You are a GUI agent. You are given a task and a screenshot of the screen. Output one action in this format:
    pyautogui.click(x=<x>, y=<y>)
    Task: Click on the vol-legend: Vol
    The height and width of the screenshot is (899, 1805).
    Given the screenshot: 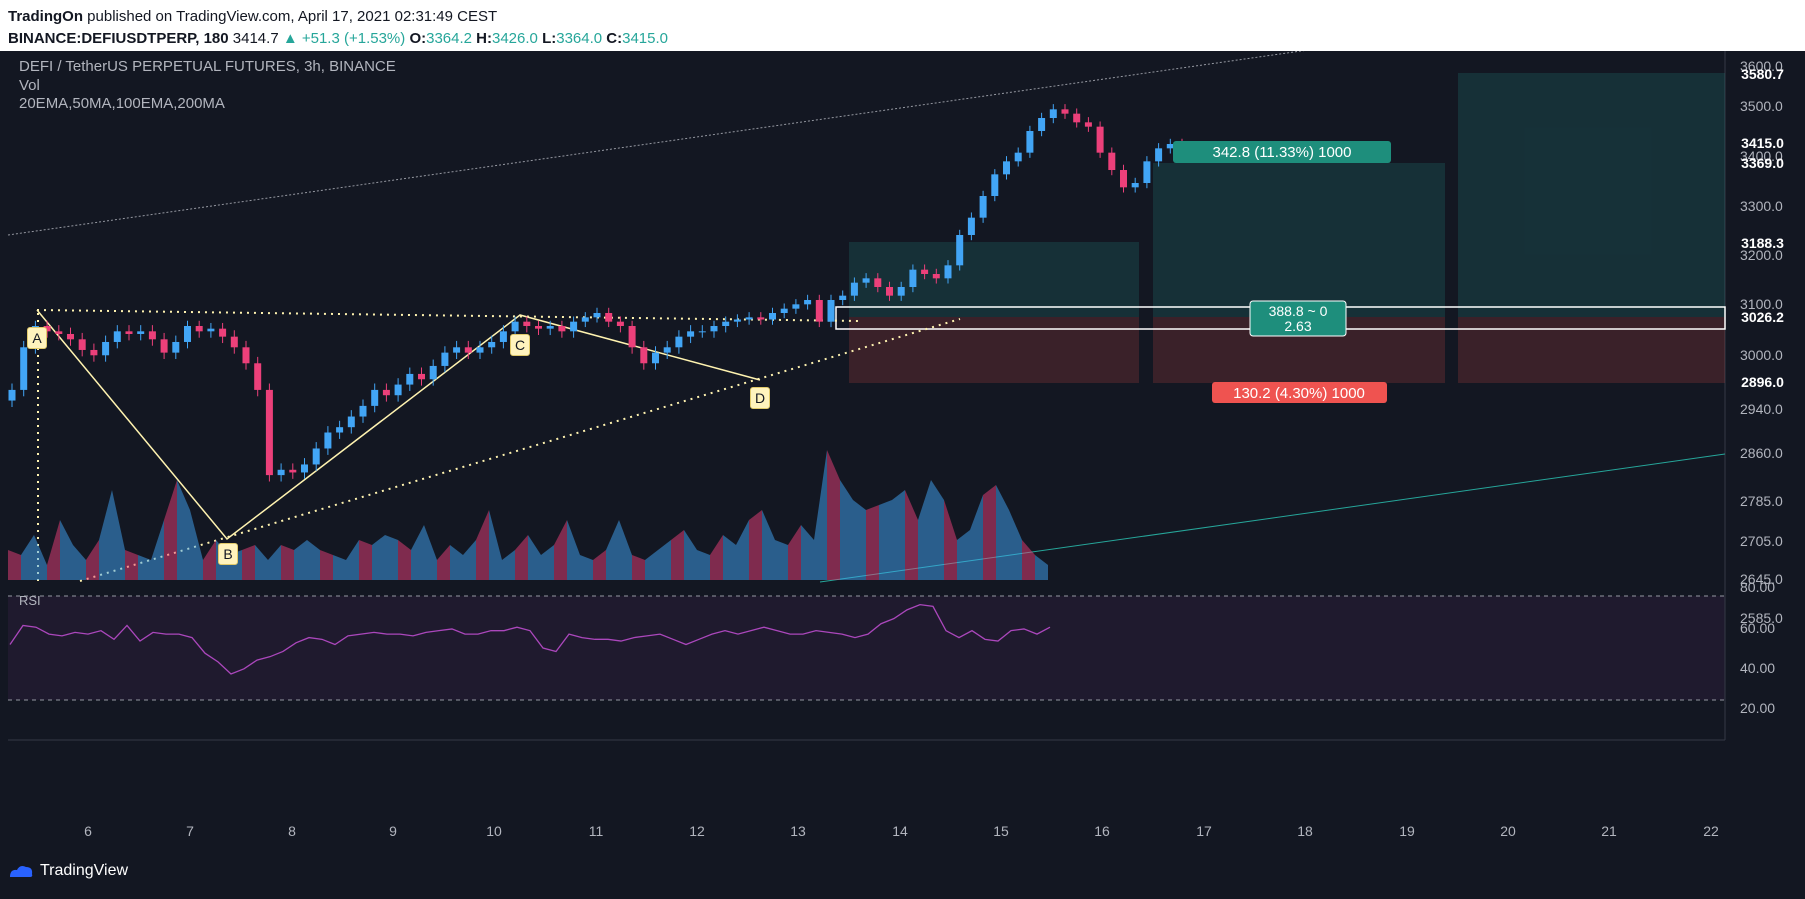 What is the action you would take?
    pyautogui.click(x=29, y=85)
    